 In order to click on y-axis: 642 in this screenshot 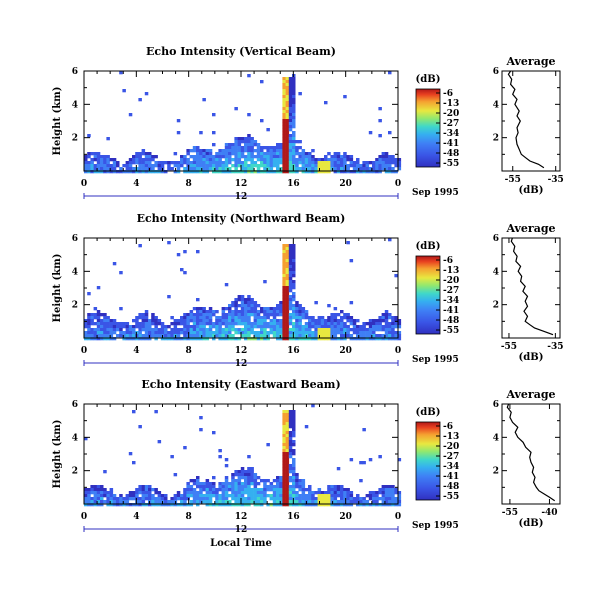, I will do `click(235, 452)`.